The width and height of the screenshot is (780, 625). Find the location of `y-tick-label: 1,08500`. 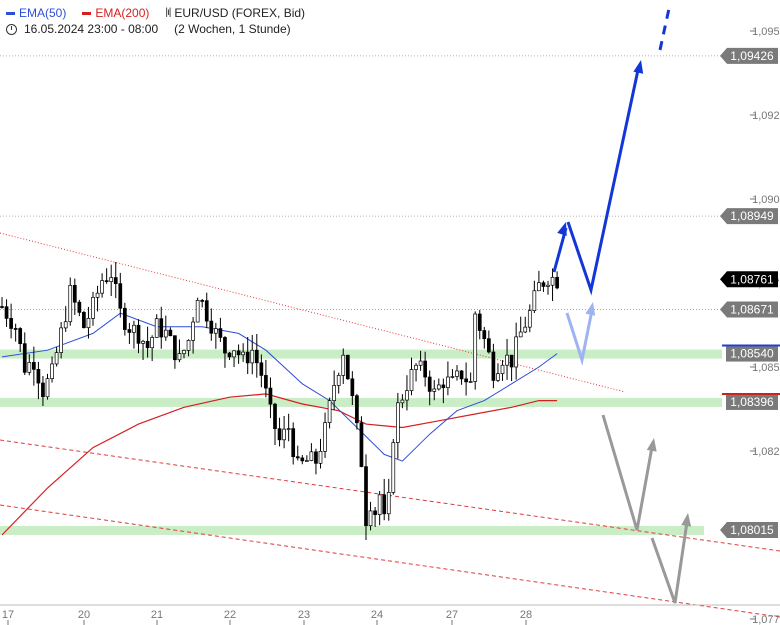

y-tick-label: 1,08500 is located at coordinates (766, 368).